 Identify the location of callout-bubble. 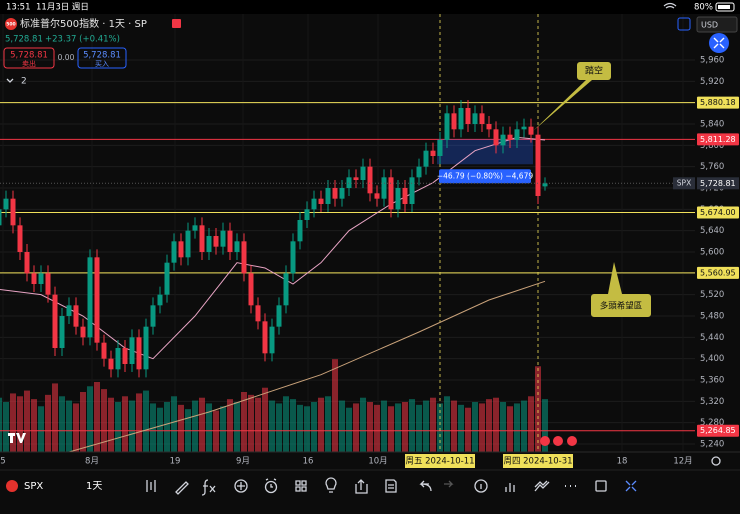
(621, 289).